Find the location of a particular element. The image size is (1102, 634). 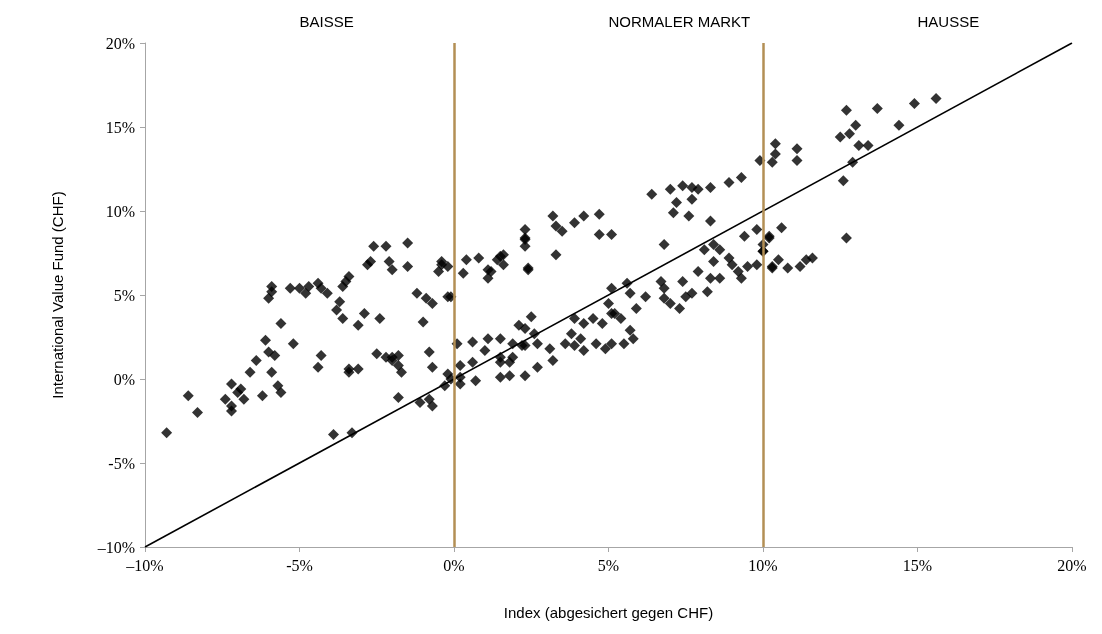

text: HAUSSE is located at coordinates (948, 21).